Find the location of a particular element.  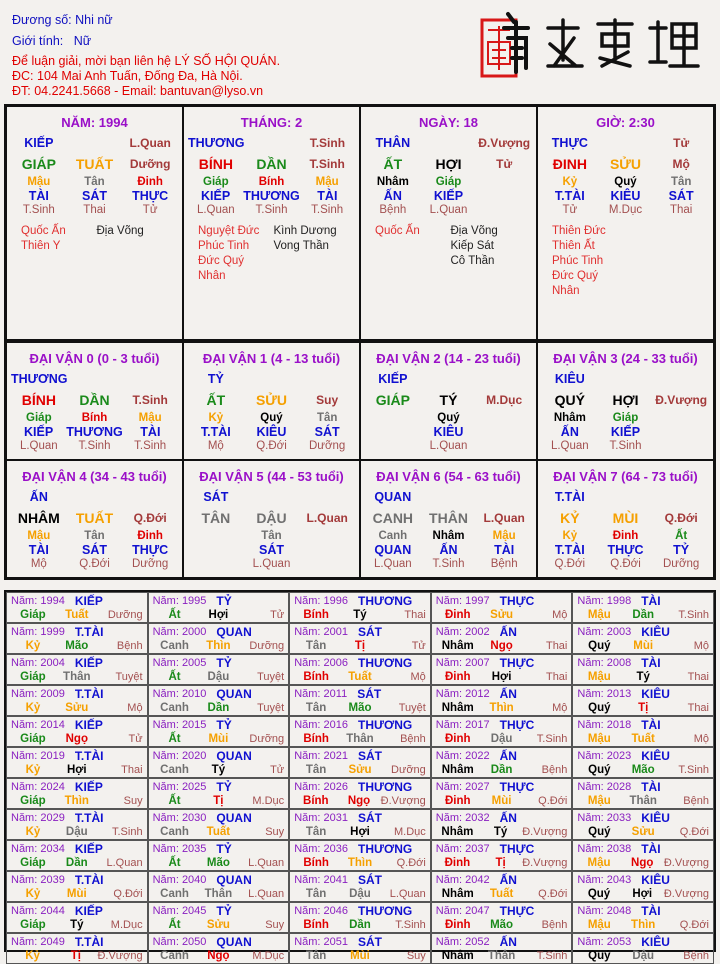

year-label: Năm: 1997 is located at coordinates (463, 601).